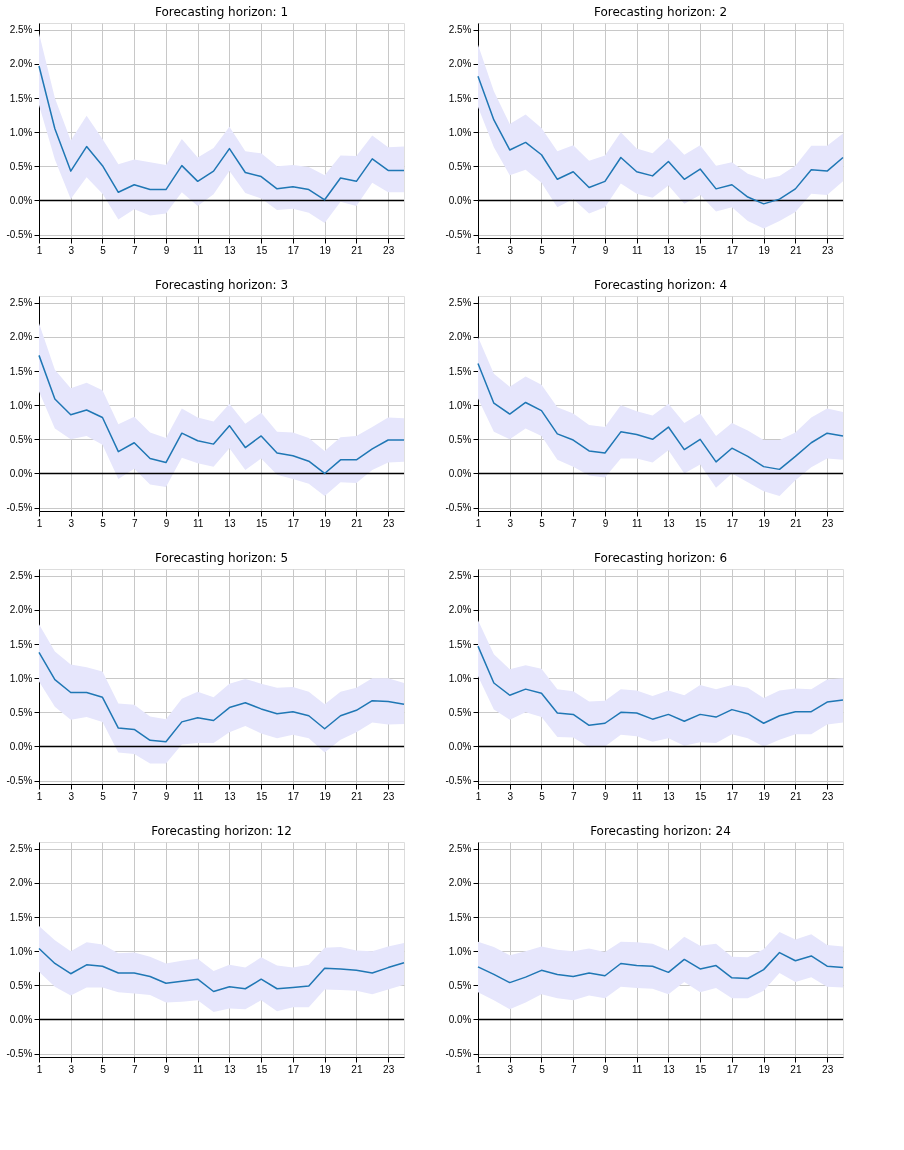 This screenshot has width=904, height=1150. What do you see at coordinates (221, 12) in the screenshot?
I see `chart-title: Forecasting horizon: 1` at bounding box center [221, 12].